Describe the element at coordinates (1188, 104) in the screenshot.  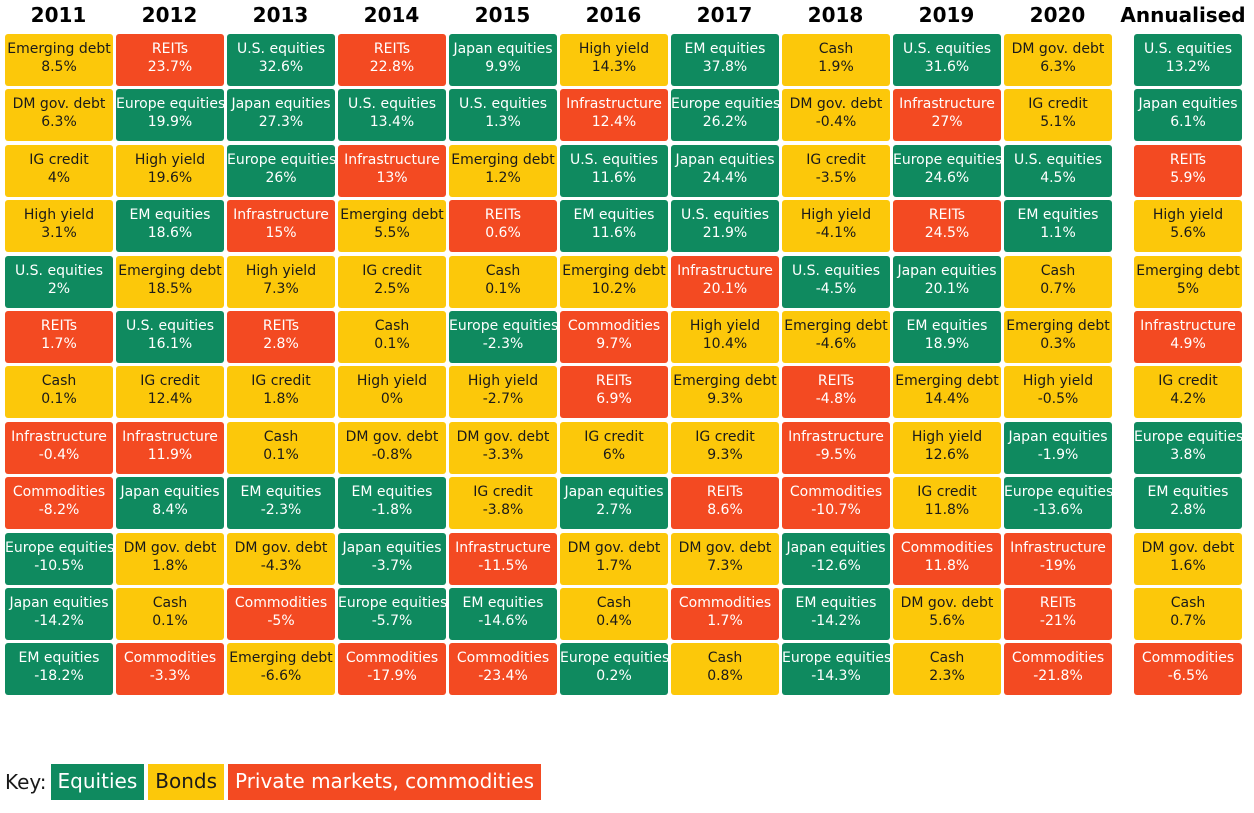
I see `asset-class-label: Japan equities` at that location.